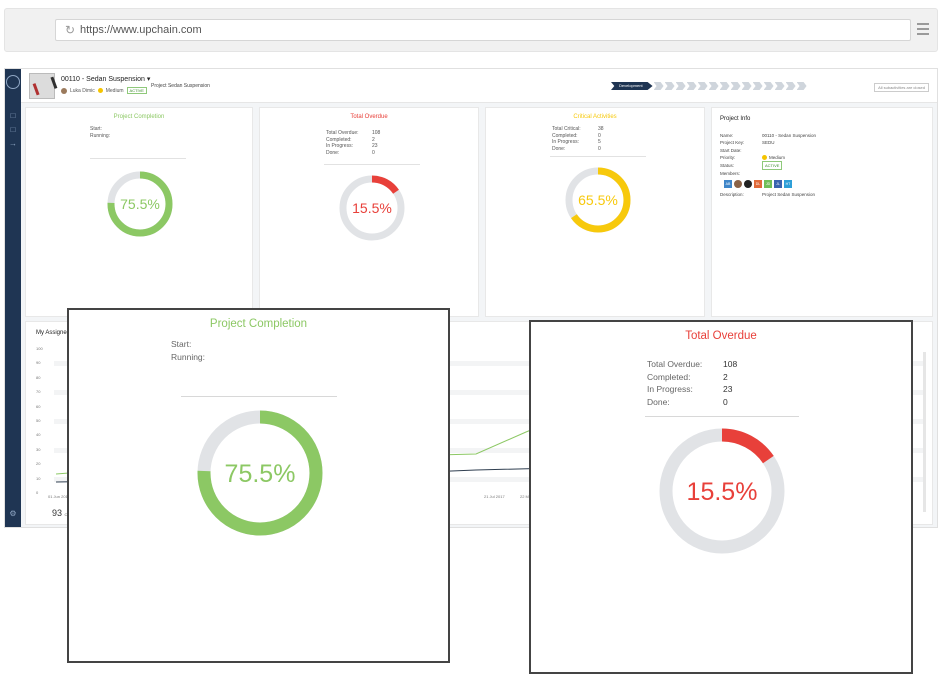 This screenshot has height=681, width=946. What do you see at coordinates (753, 157) in the screenshot?
I see `info-row: Priority: Medium` at bounding box center [753, 157].